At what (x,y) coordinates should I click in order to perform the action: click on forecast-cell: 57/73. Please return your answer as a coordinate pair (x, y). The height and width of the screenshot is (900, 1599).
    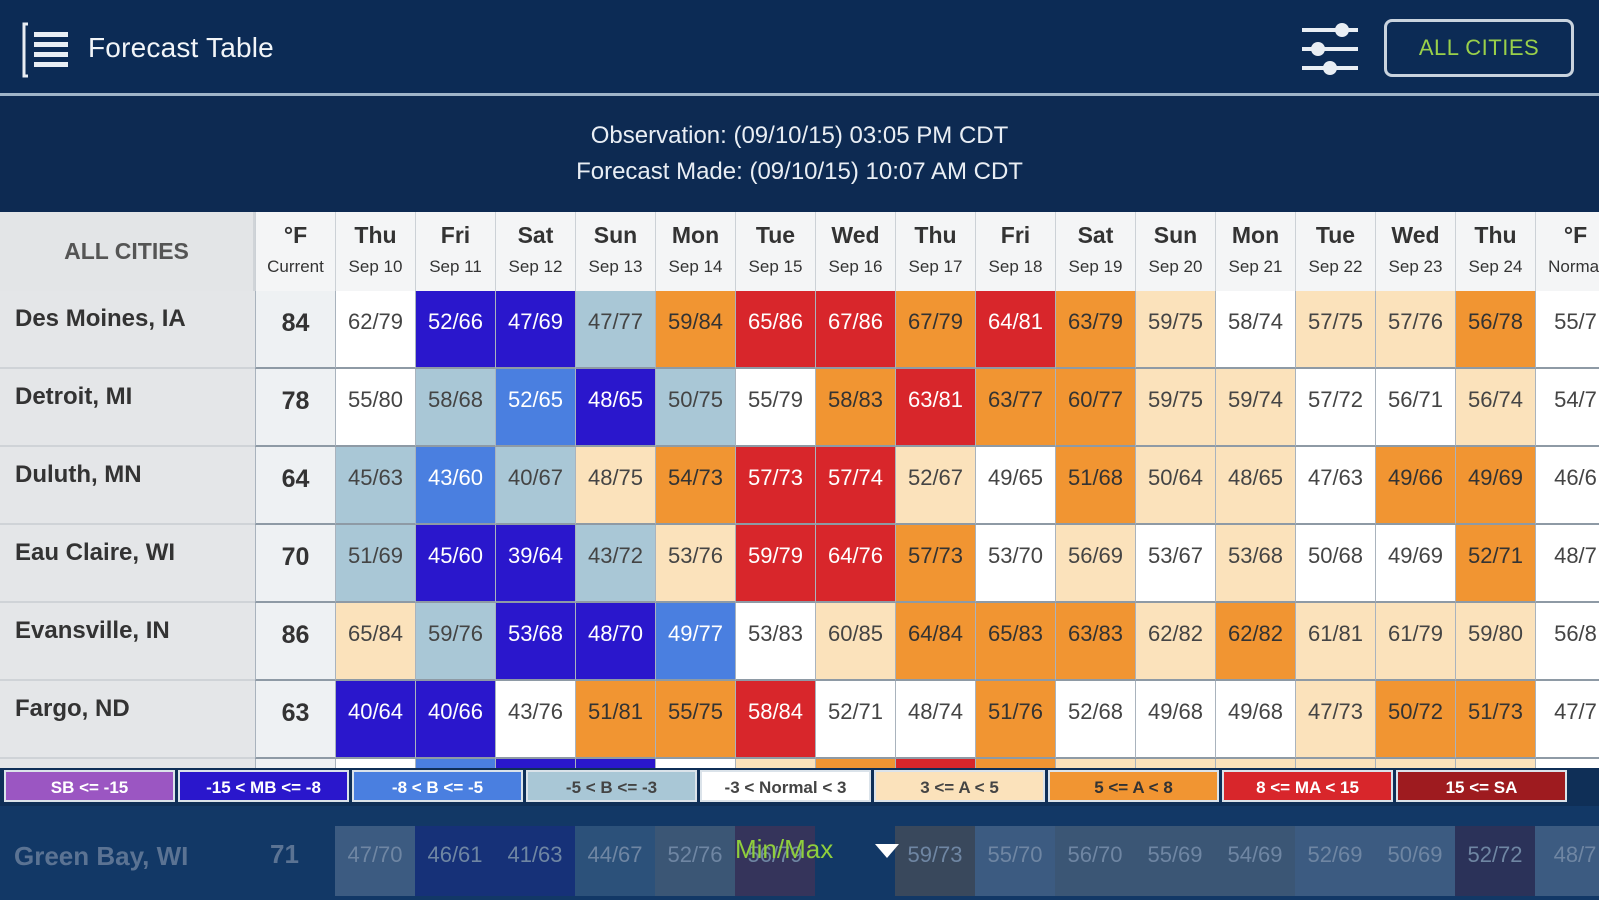
    Looking at the image, I should click on (775, 486).